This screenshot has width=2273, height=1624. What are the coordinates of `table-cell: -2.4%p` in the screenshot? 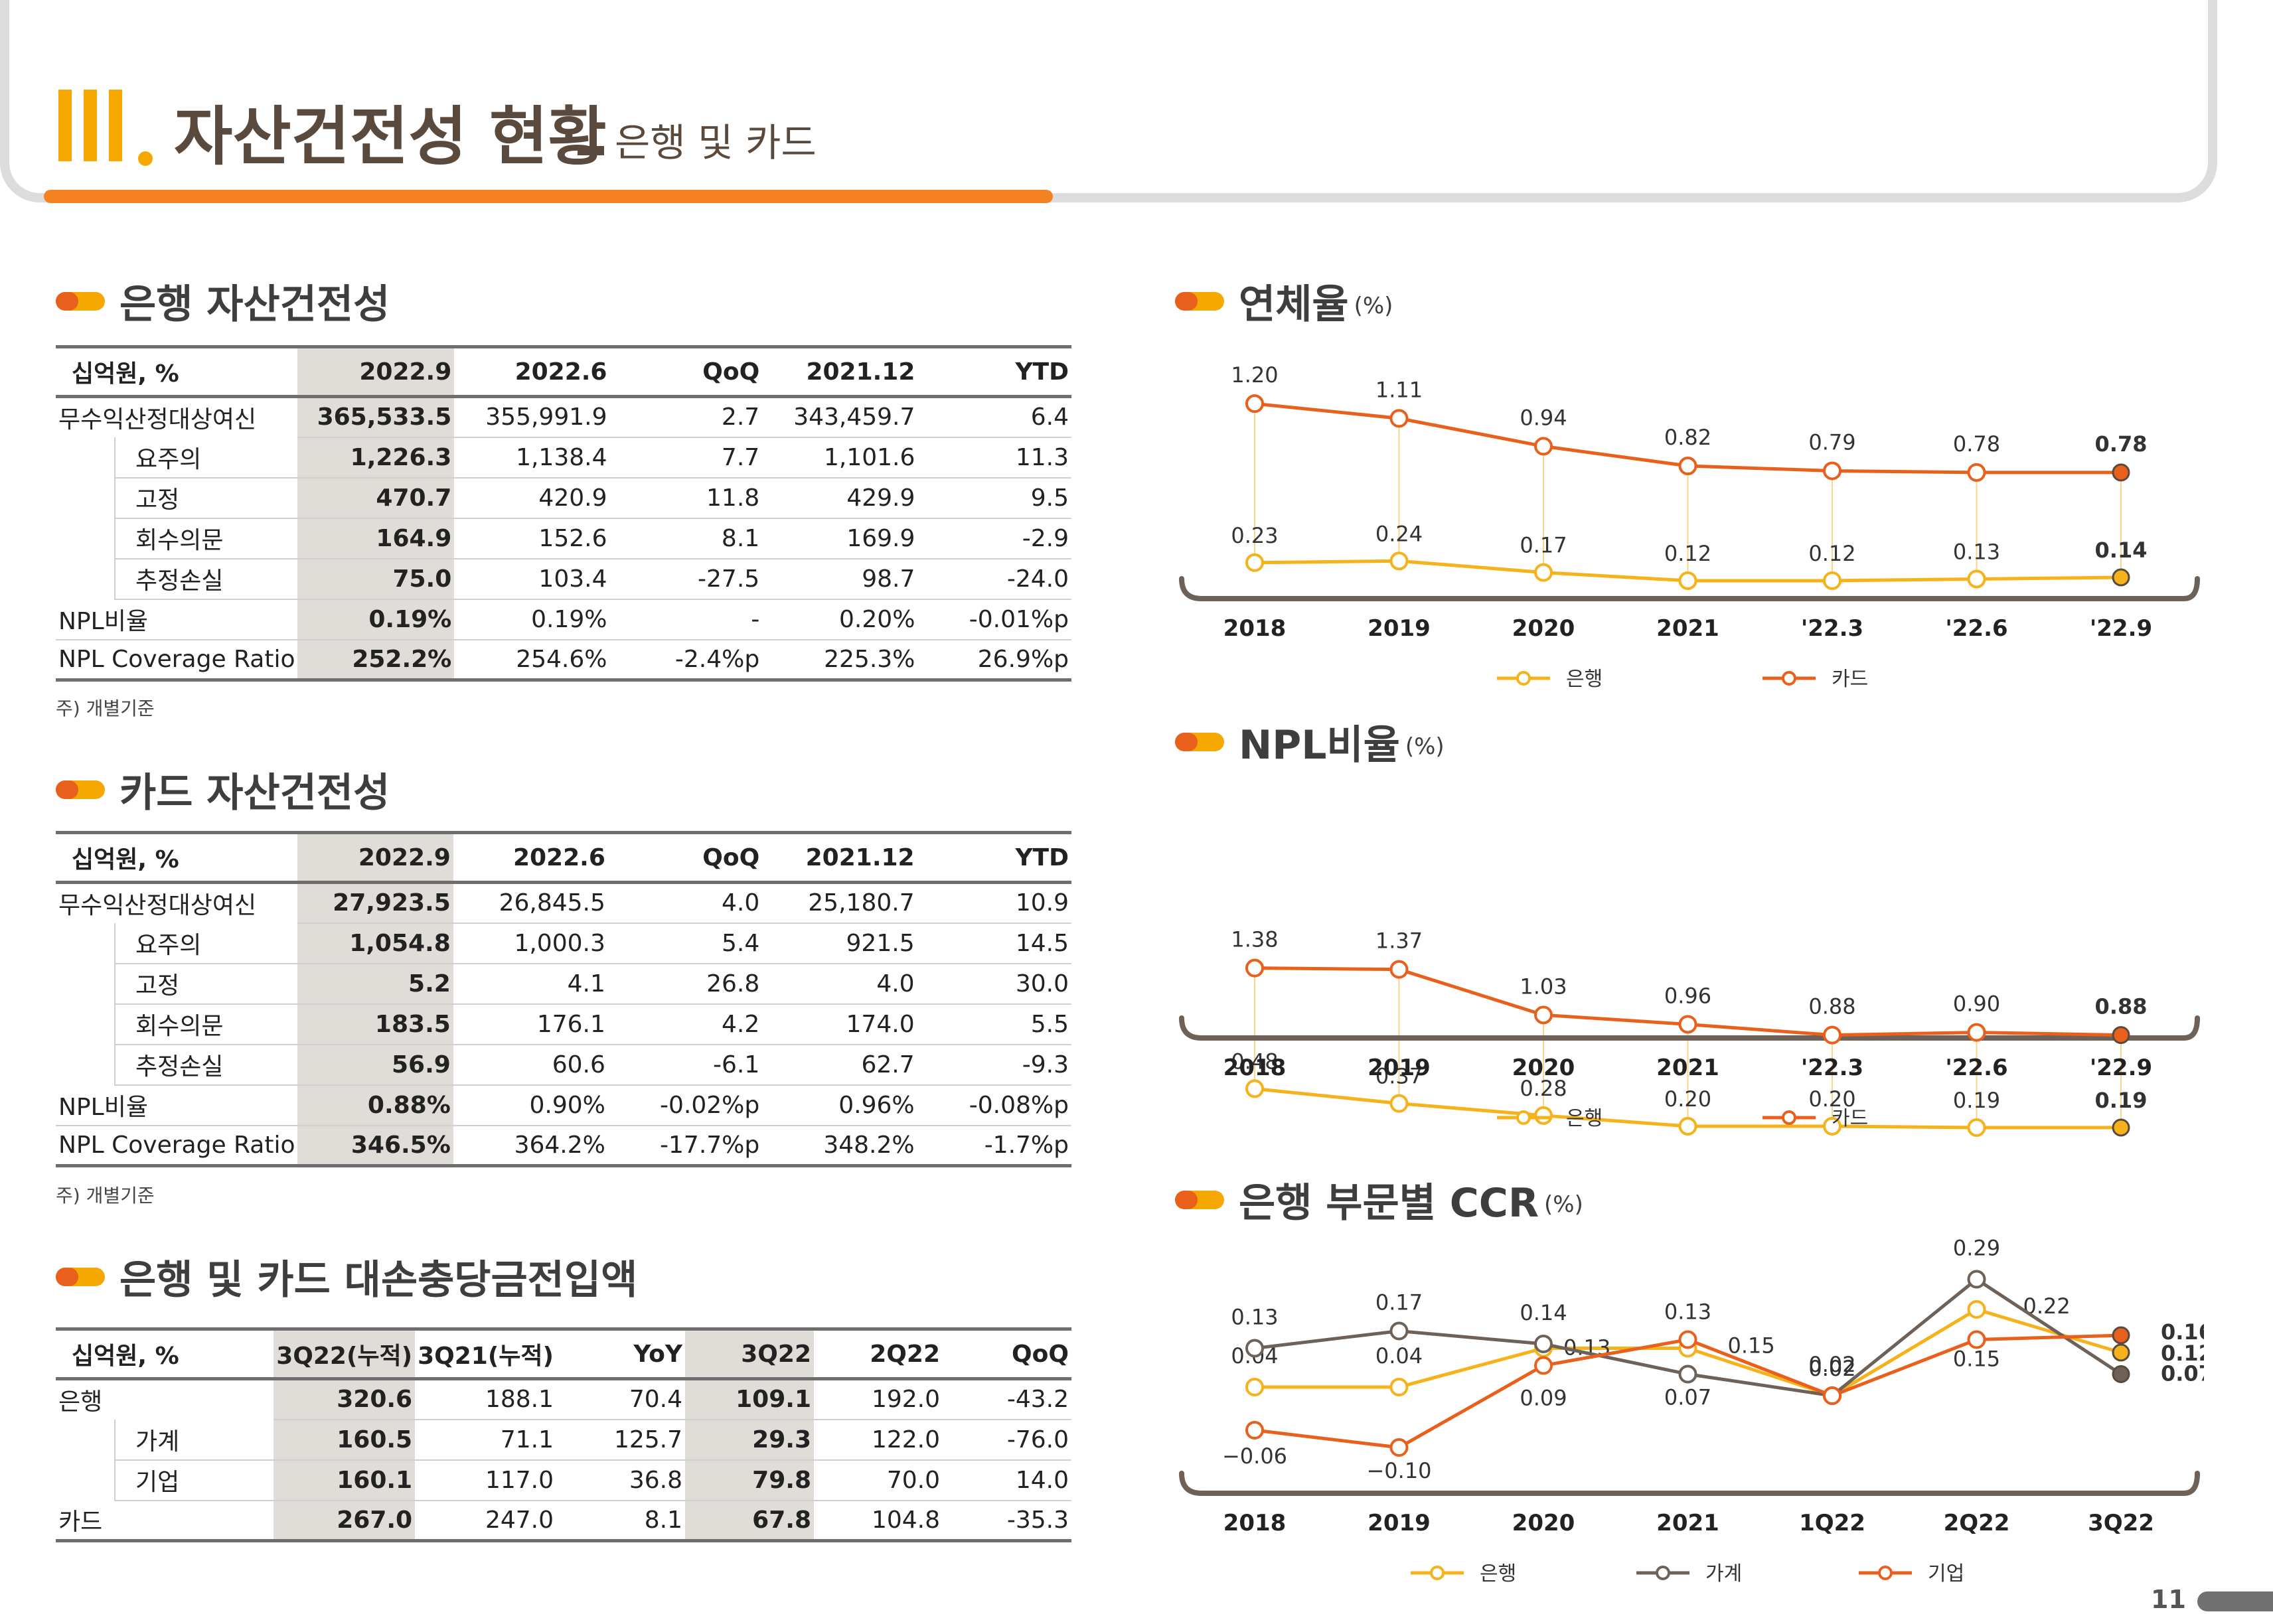 It's located at (686, 660).